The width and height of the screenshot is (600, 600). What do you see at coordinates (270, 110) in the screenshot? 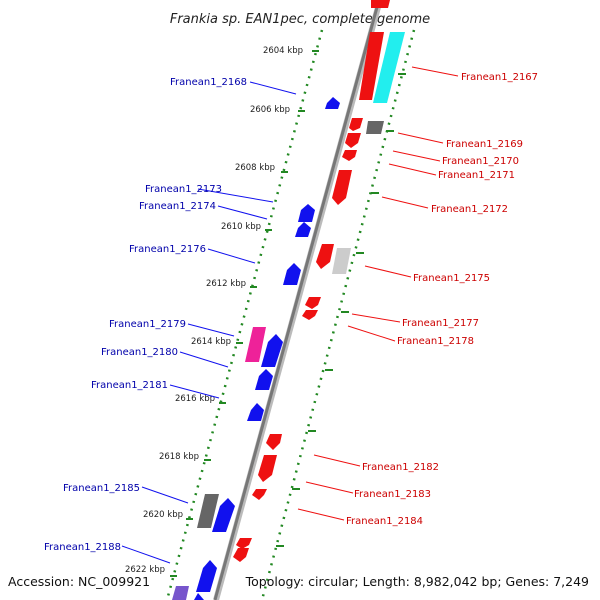
I see `kbp-label: 2606 kbp` at bounding box center [270, 110].